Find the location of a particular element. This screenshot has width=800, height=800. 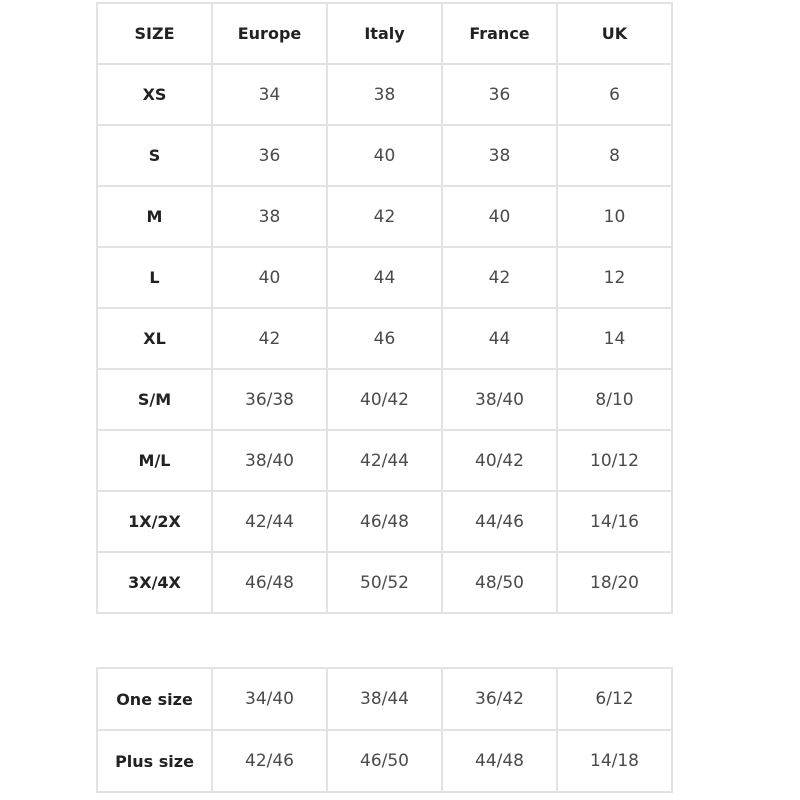

column-header: SIZE is located at coordinates (154, 33).